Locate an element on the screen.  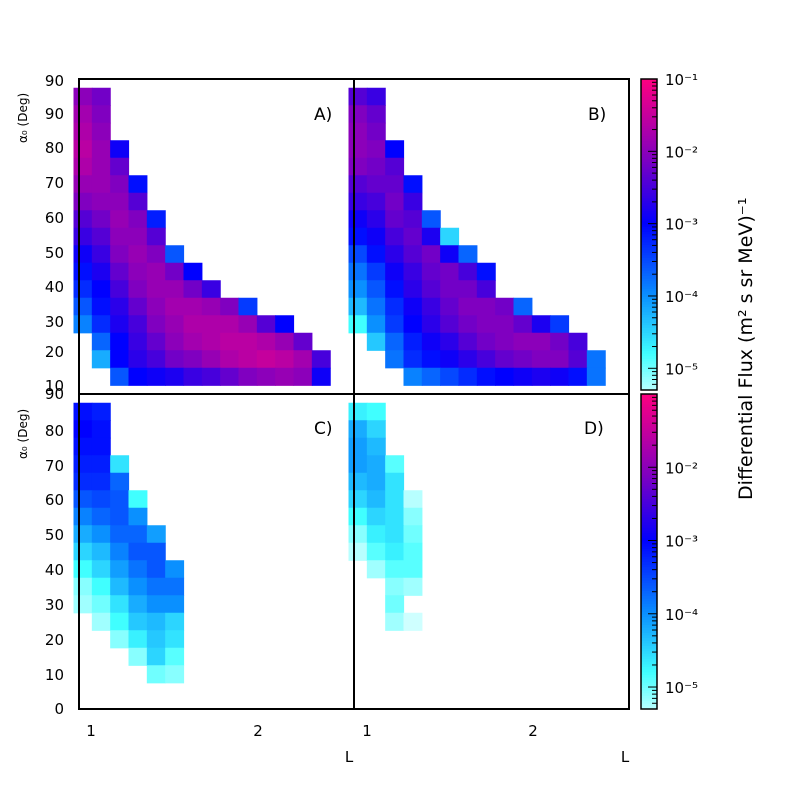
colorbar-tick-label: 10⁻¹ is located at coordinates (681, 80).